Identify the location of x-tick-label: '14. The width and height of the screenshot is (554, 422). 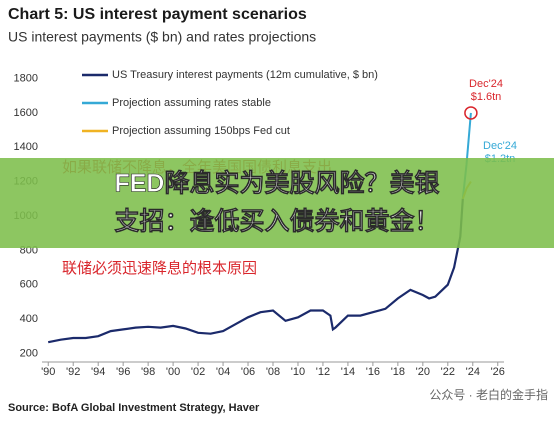
(348, 372).